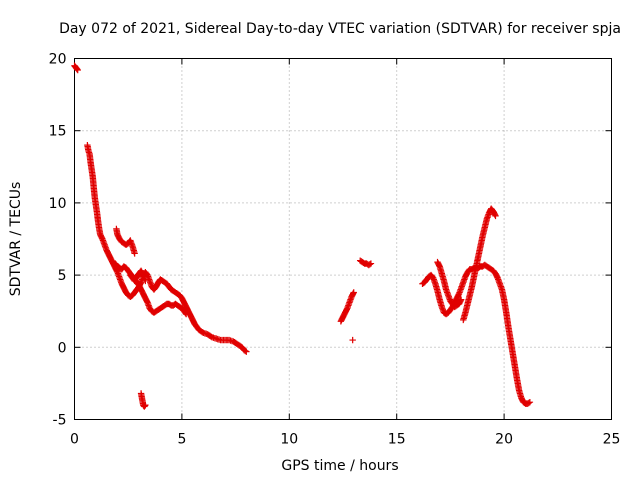 The image size is (640, 480). Describe the element at coordinates (16, 239) in the screenshot. I see `y-axis-label: SDTVAR / TECUs` at that location.